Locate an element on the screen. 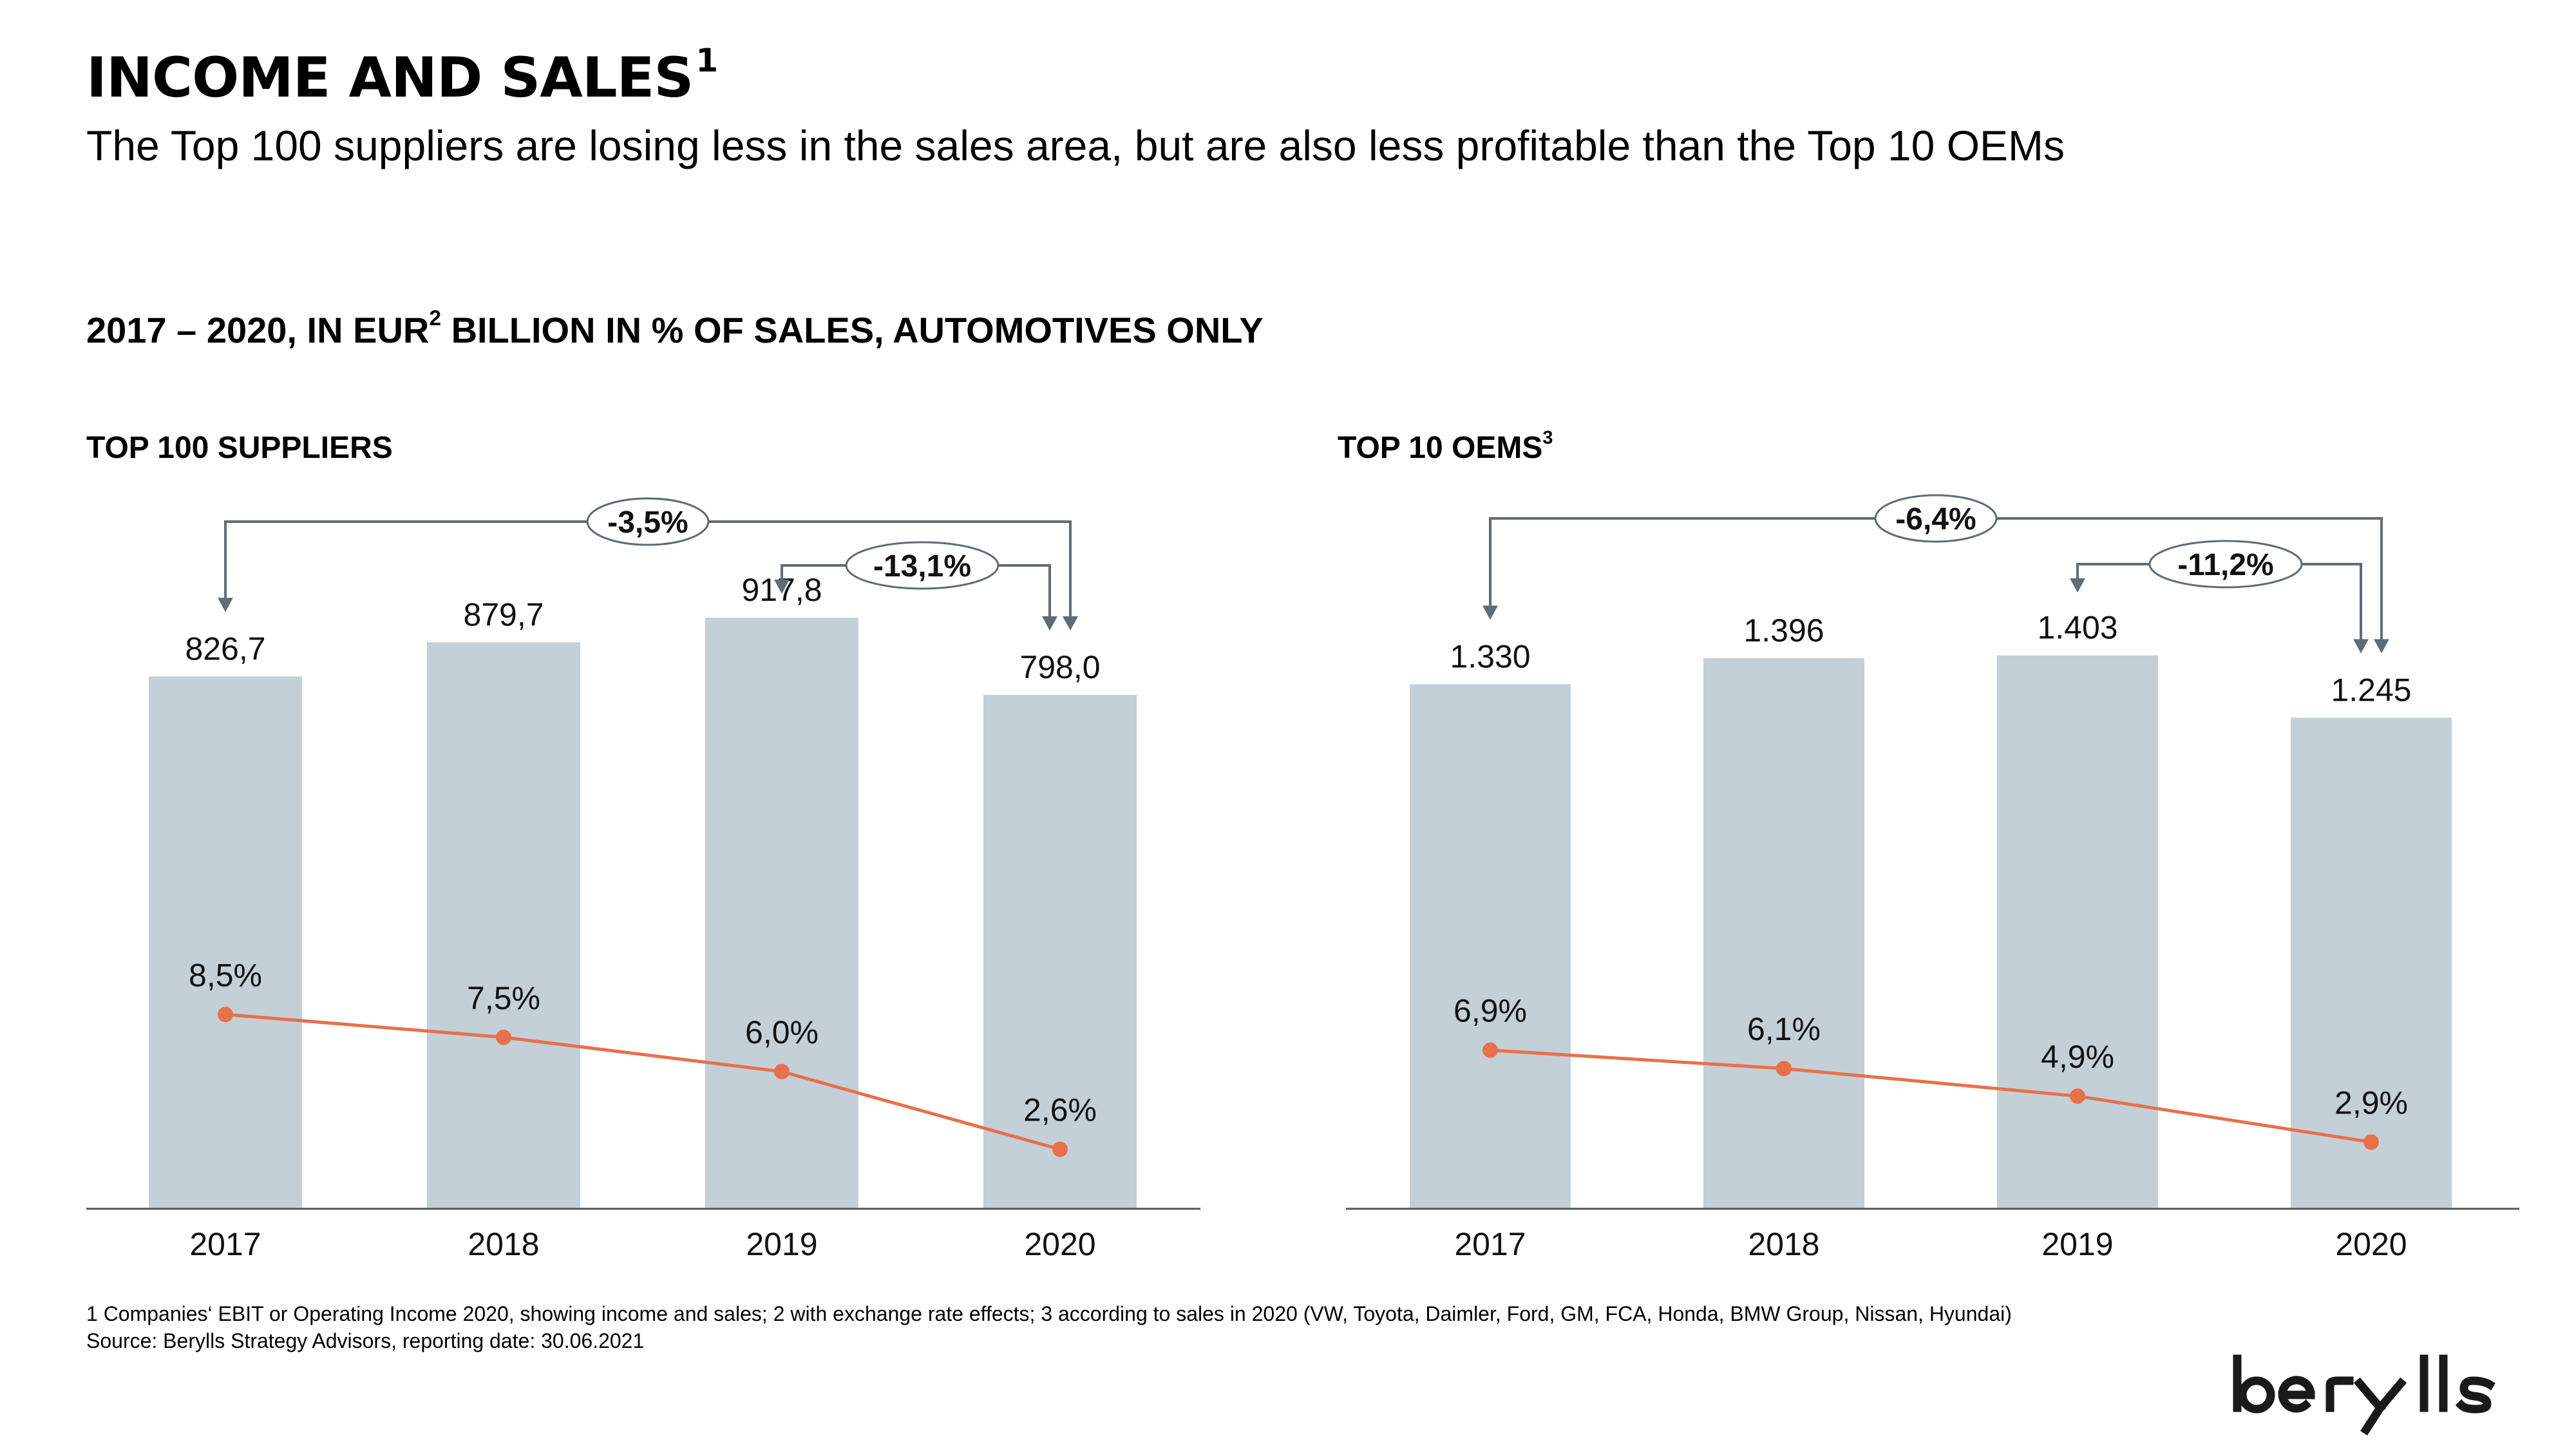  change-badge-label: -11,2% is located at coordinates (2225, 565).